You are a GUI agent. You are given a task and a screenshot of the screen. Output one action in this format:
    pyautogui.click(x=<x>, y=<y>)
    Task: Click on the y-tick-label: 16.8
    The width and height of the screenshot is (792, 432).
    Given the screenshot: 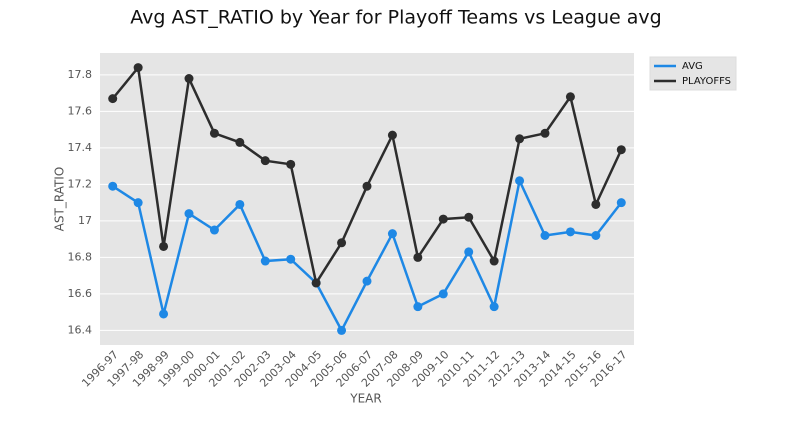 What is the action you would take?
    pyautogui.click(x=80, y=256)
    